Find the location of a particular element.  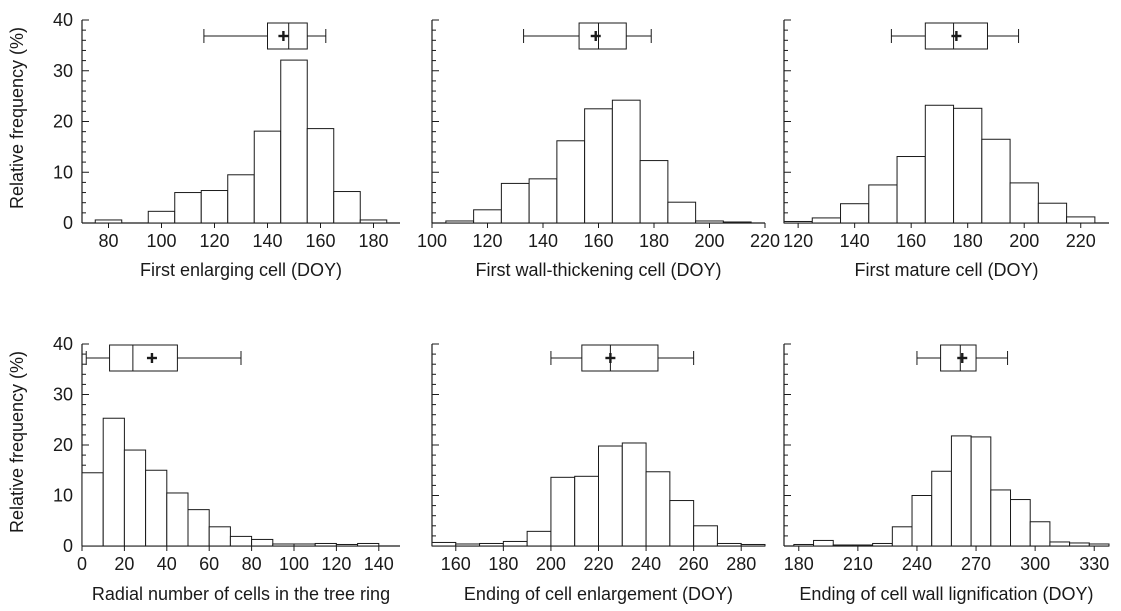

x-axis-title: First enlarging cell (DOY) is located at coordinates (241, 270).